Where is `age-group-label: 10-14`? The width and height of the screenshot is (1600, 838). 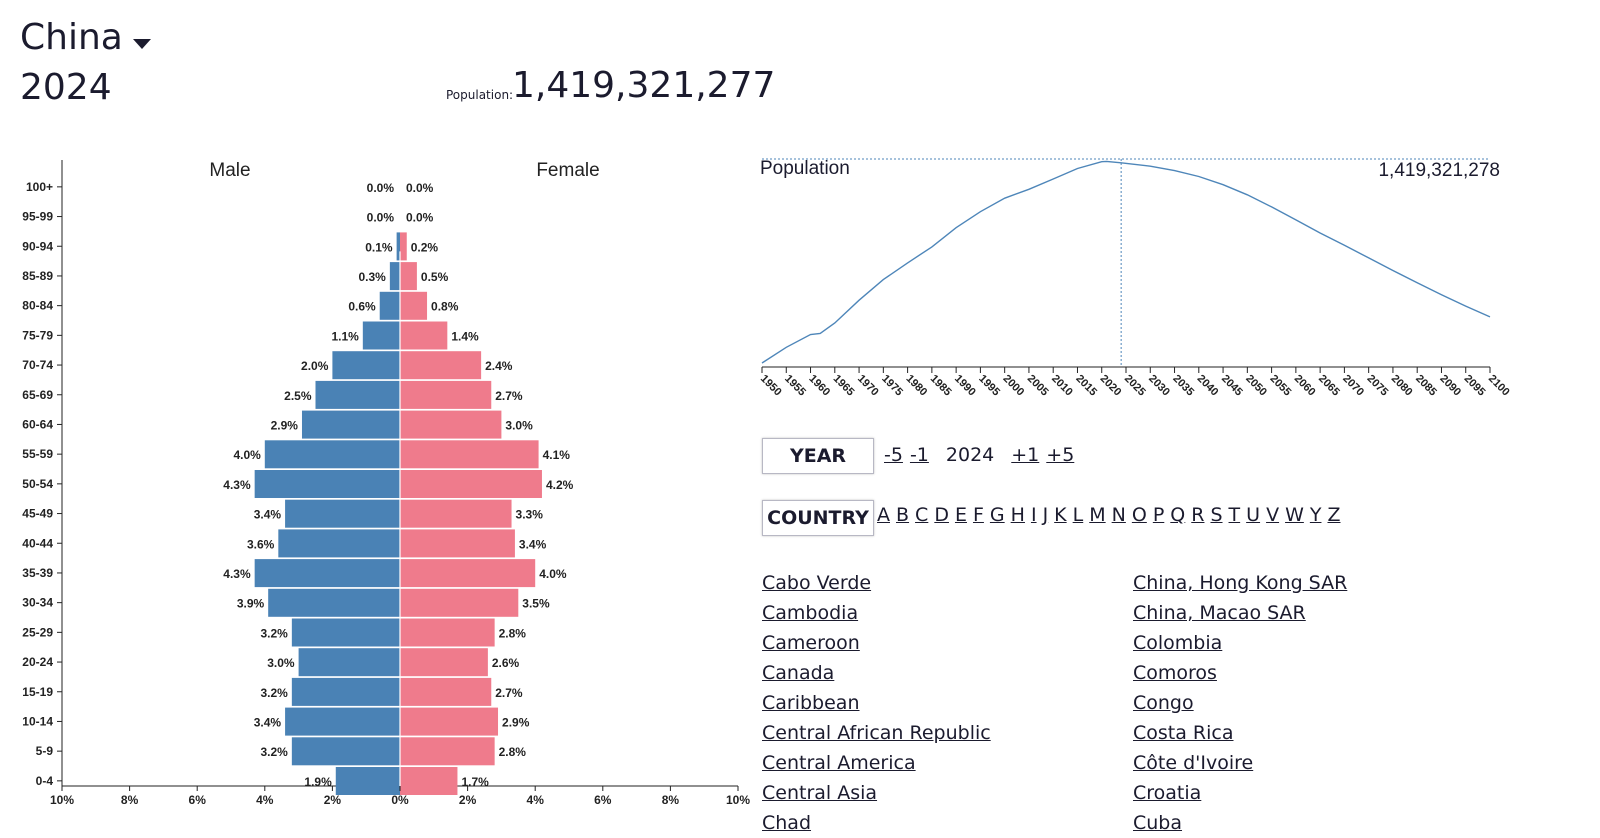
age-group-label: 10-14 is located at coordinates (37, 721).